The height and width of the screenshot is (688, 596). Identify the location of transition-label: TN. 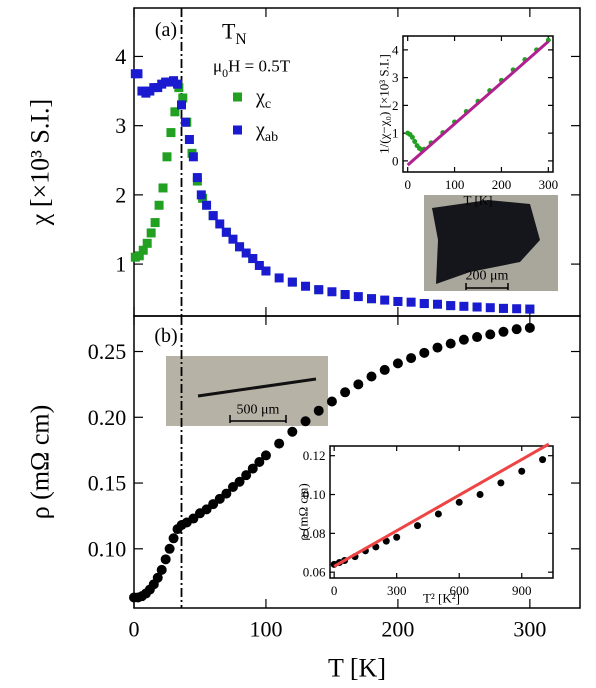
(234, 34).